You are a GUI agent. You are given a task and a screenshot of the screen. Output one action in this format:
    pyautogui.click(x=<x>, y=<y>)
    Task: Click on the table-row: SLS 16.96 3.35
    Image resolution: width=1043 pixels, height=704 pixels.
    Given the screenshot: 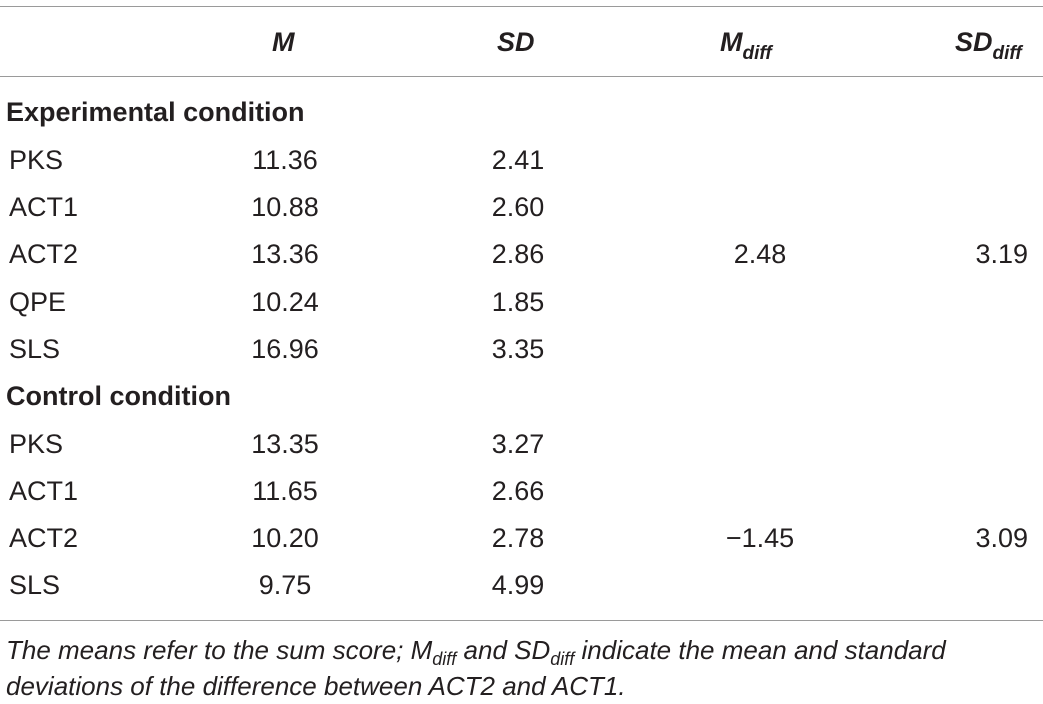 What is the action you would take?
    pyautogui.click(x=521, y=349)
    